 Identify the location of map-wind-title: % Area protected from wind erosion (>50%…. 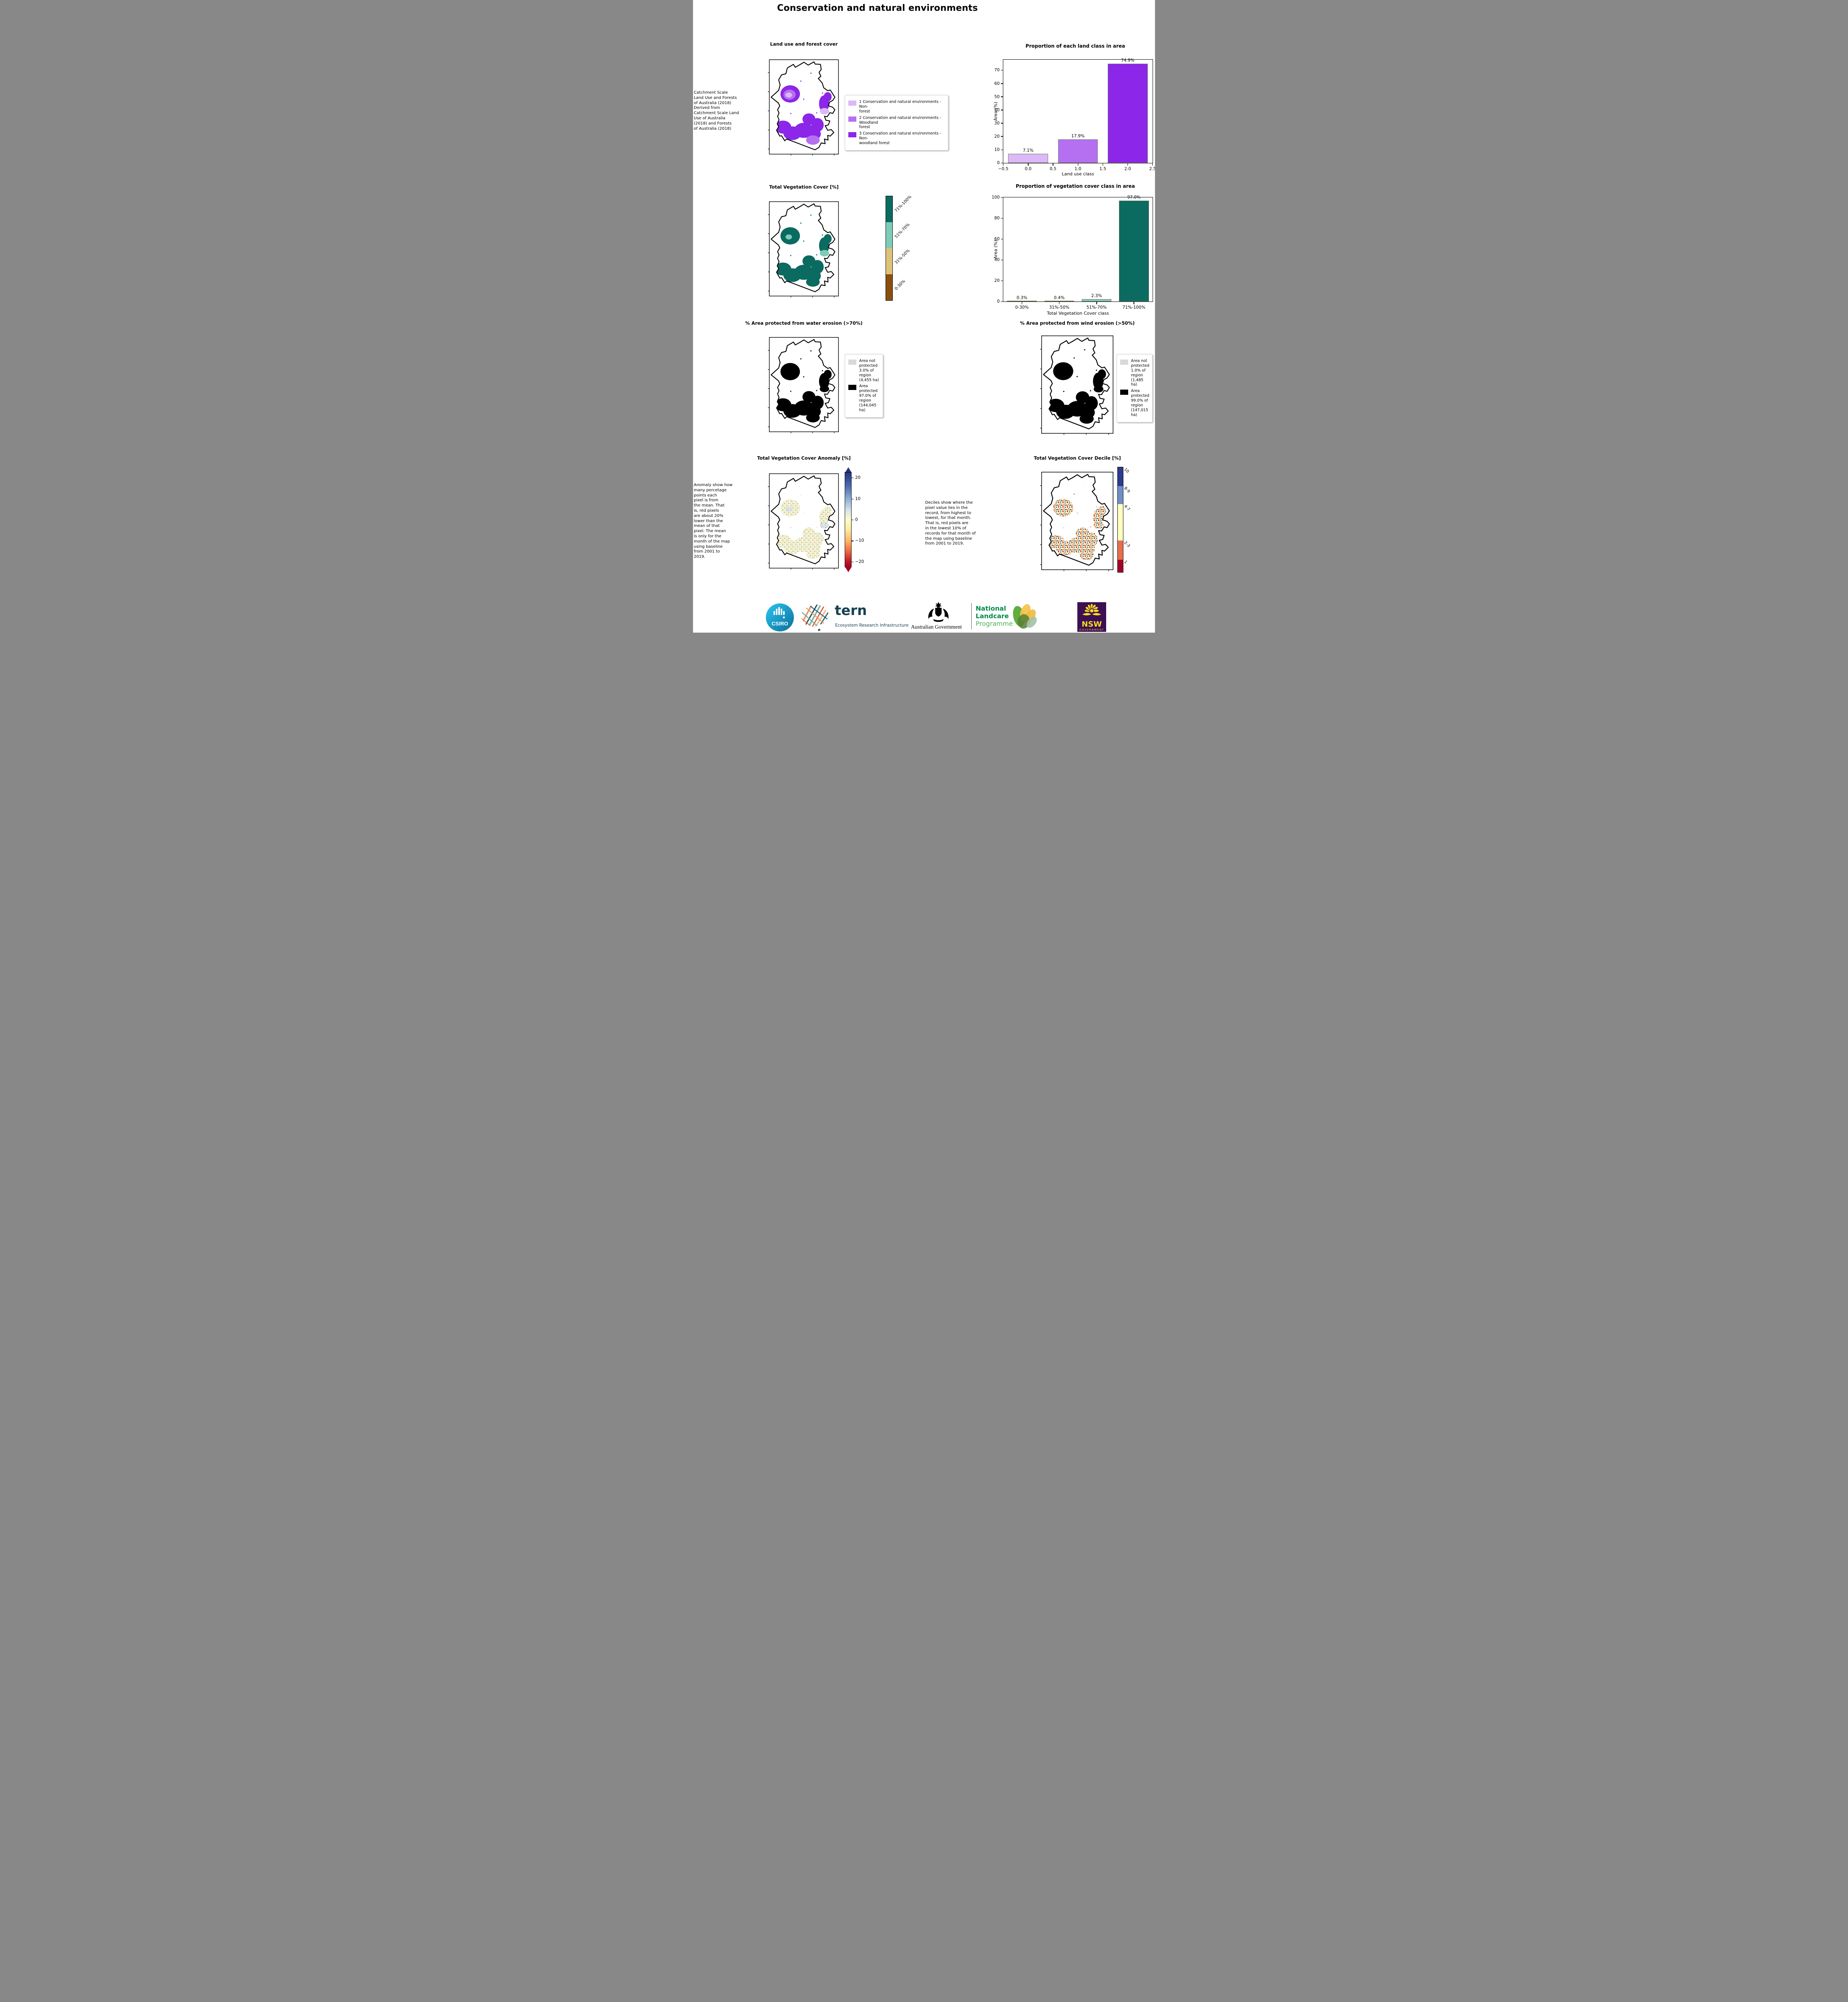
(1077, 323).